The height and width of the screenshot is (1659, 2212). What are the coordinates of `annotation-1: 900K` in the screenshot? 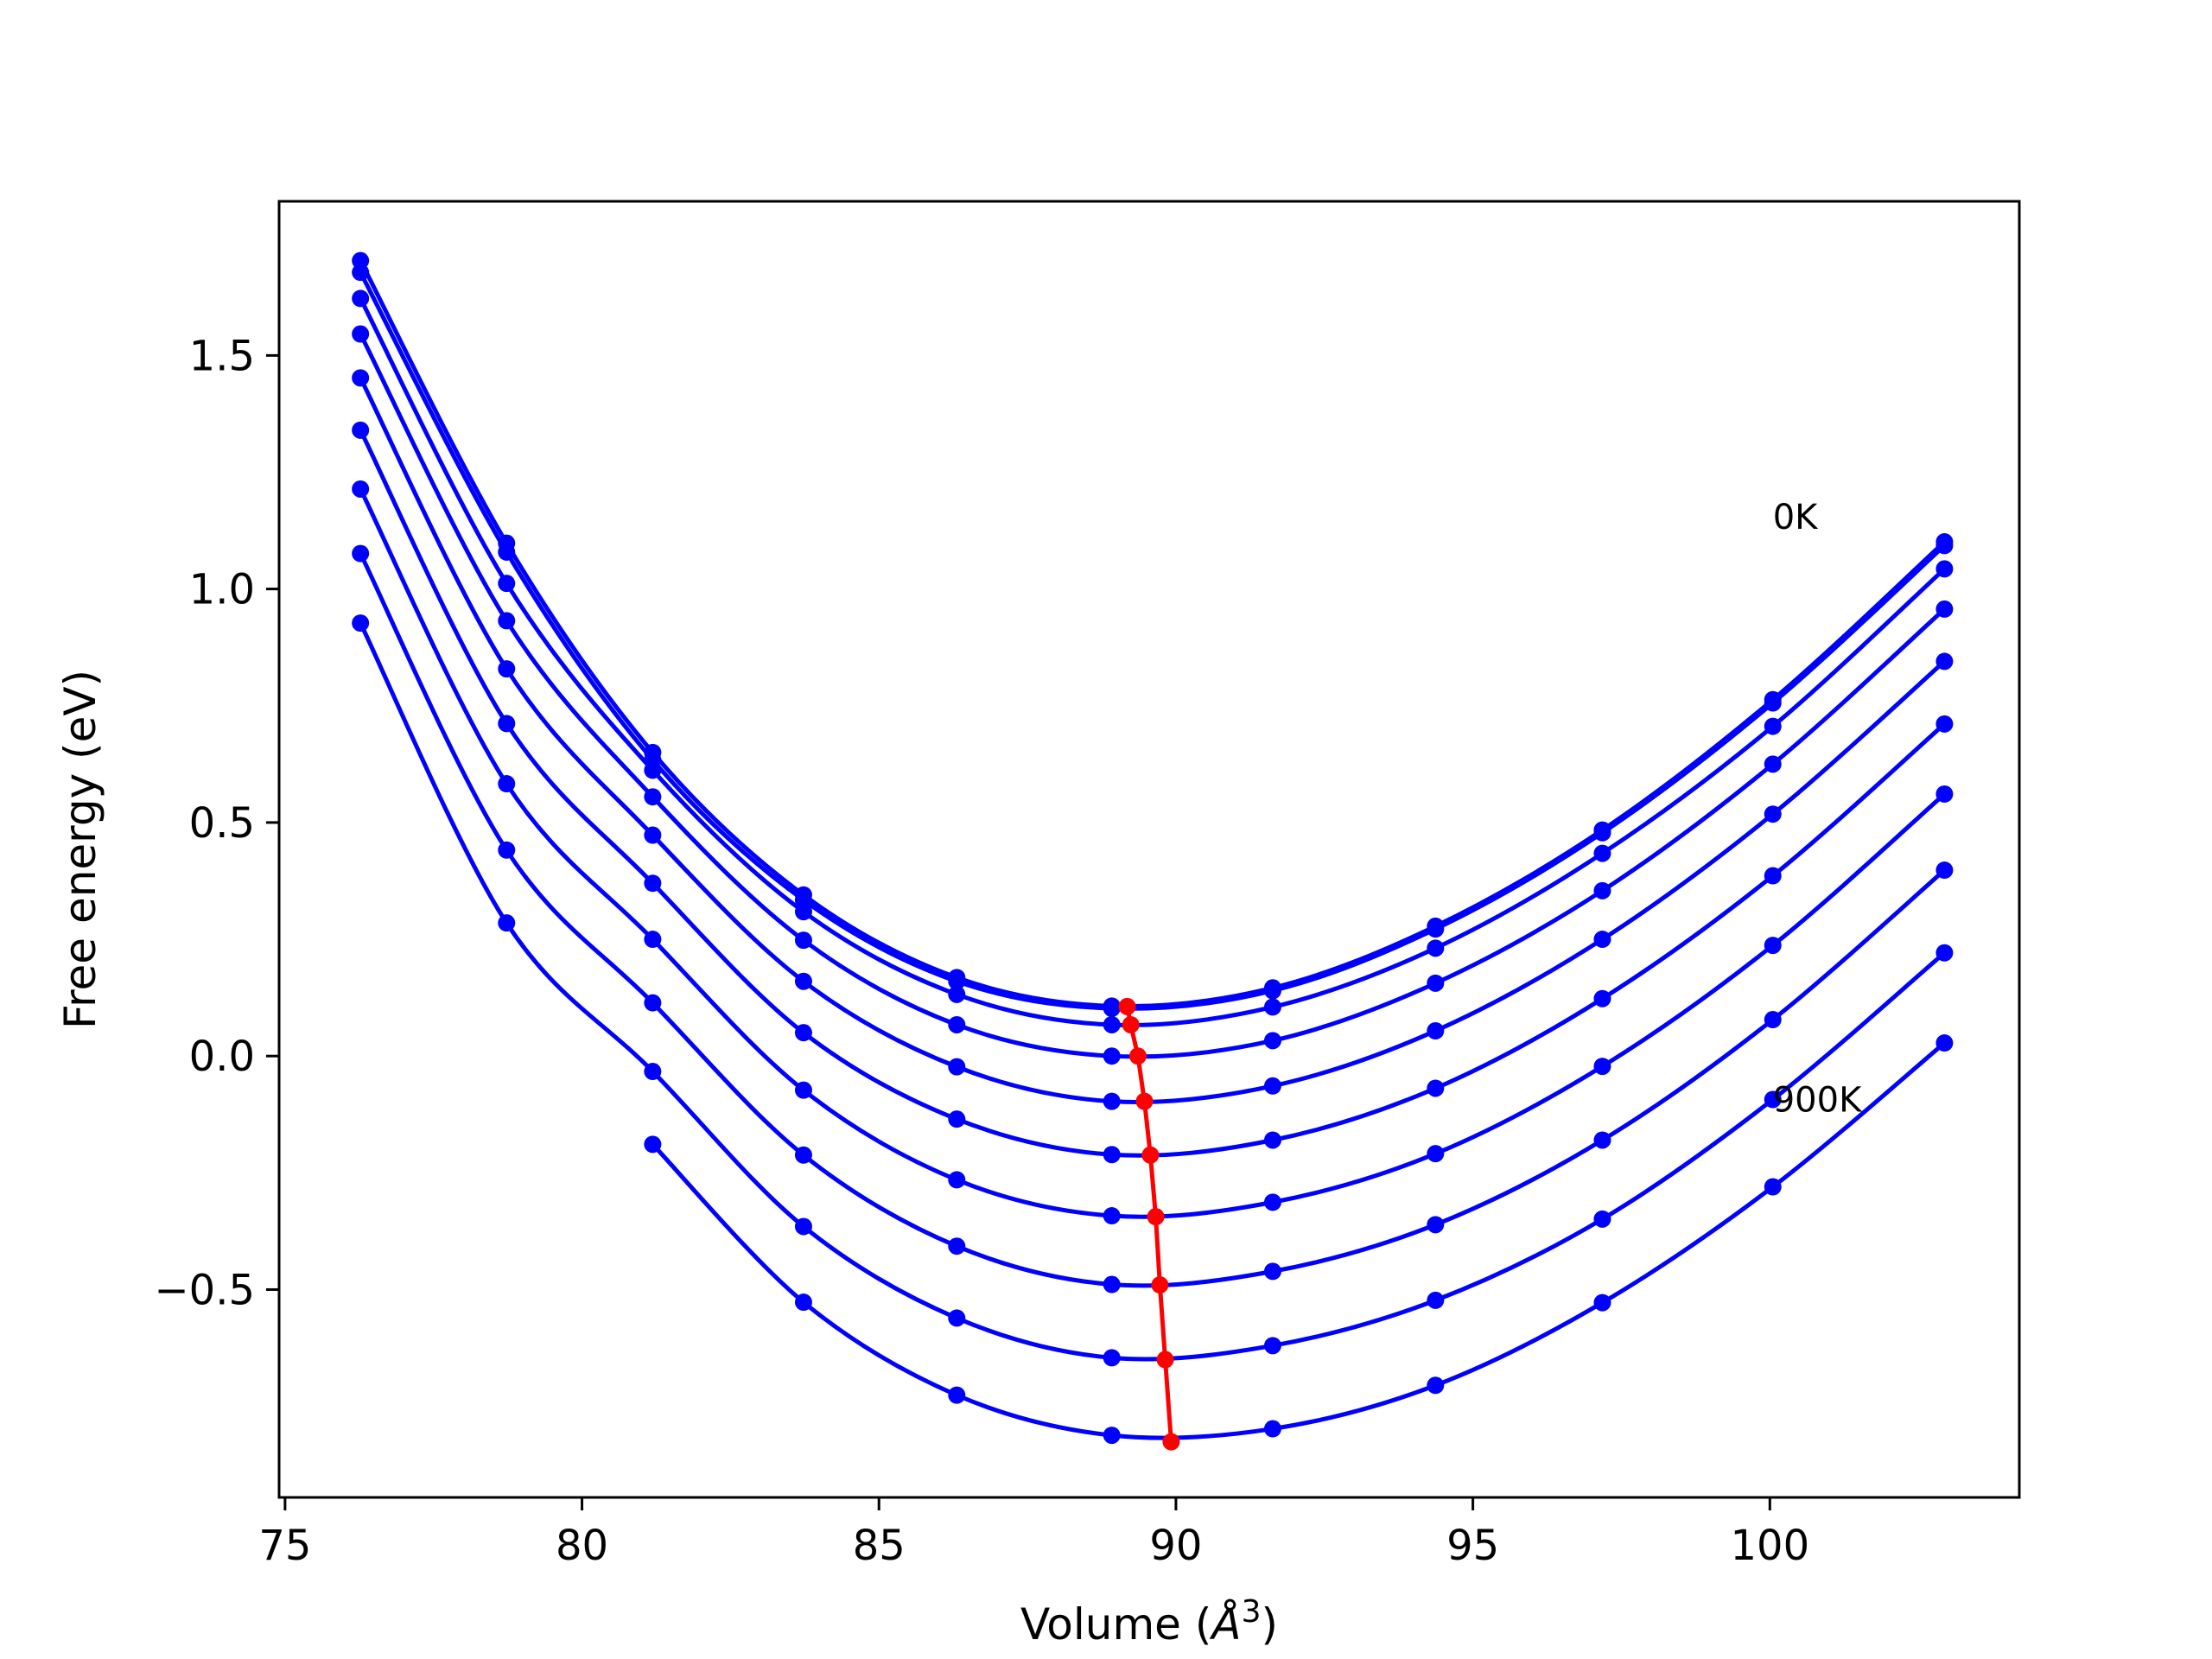 It's located at (1818, 1100).